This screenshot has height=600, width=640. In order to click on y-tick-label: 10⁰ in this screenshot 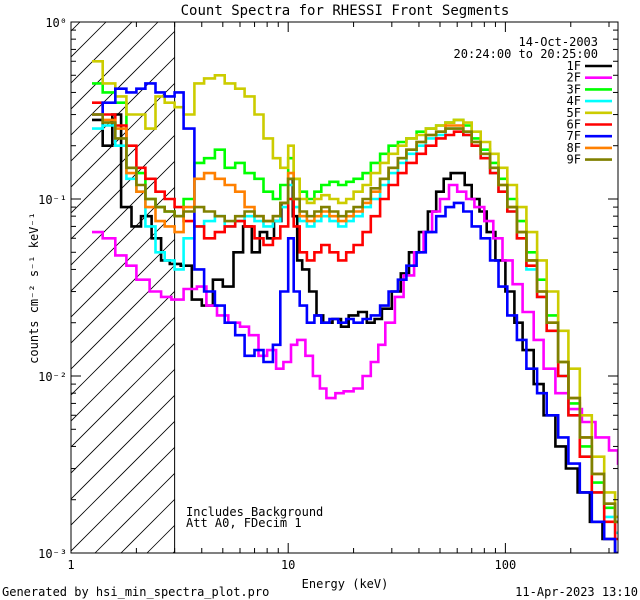, I will do `click(56, 23)`.